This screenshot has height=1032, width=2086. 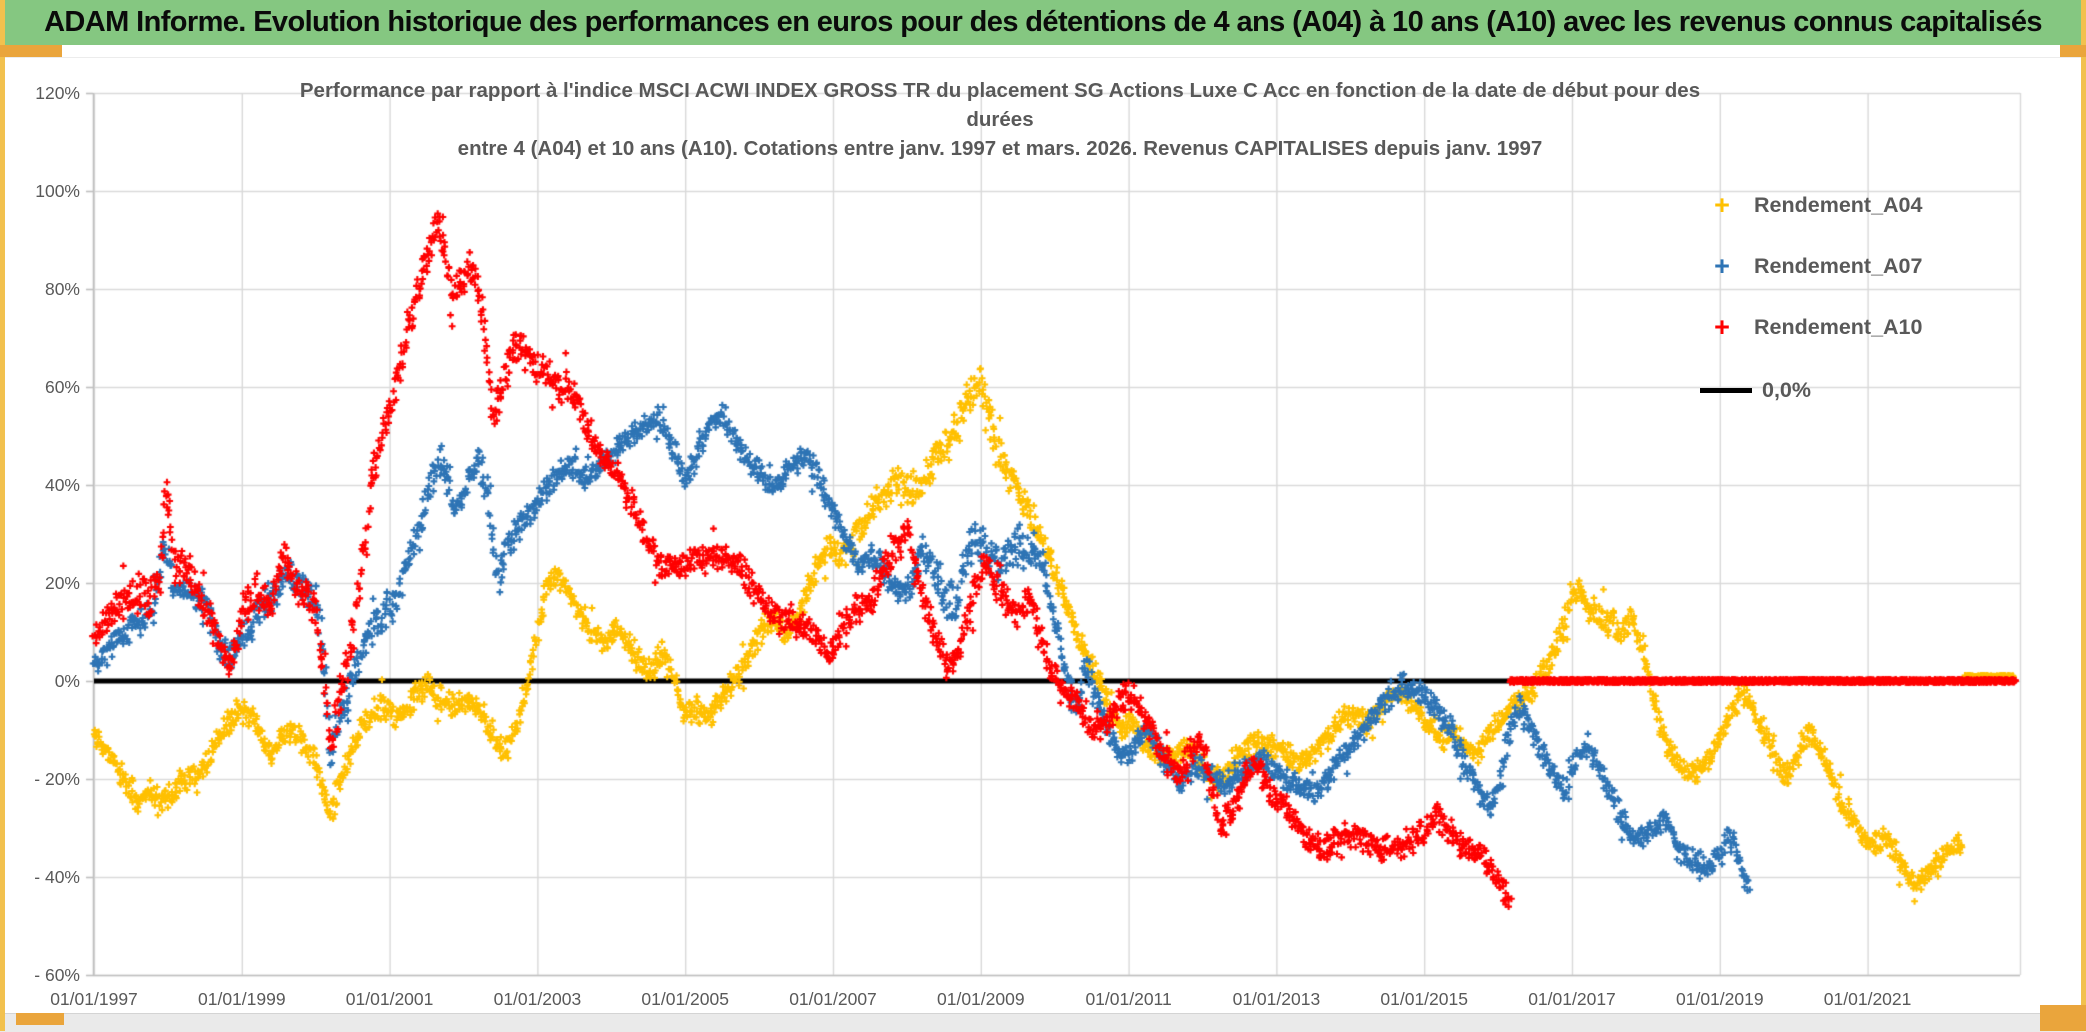 What do you see at coordinates (242, 999) in the screenshot?
I see `x-tick-label: 01/01/1999` at bounding box center [242, 999].